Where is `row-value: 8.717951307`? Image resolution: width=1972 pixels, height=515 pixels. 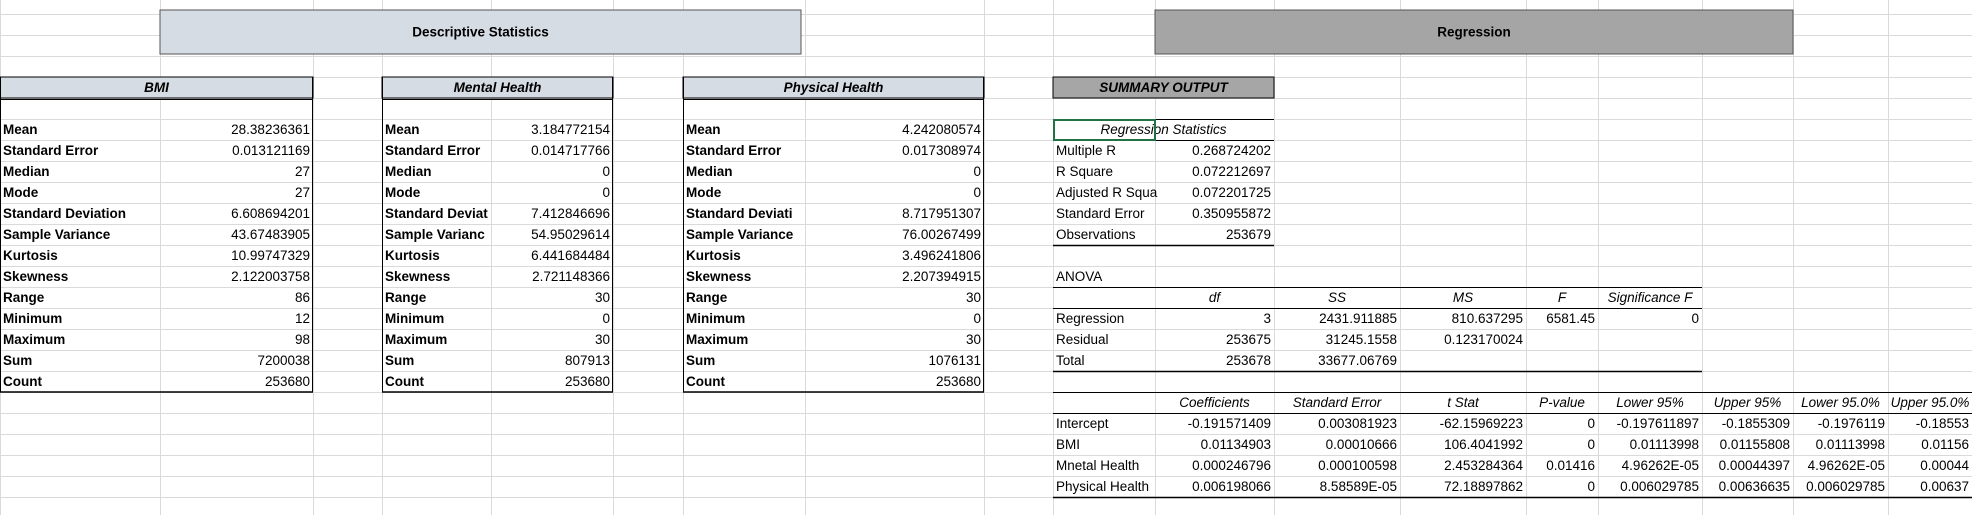 row-value: 8.717951307 is located at coordinates (941, 213).